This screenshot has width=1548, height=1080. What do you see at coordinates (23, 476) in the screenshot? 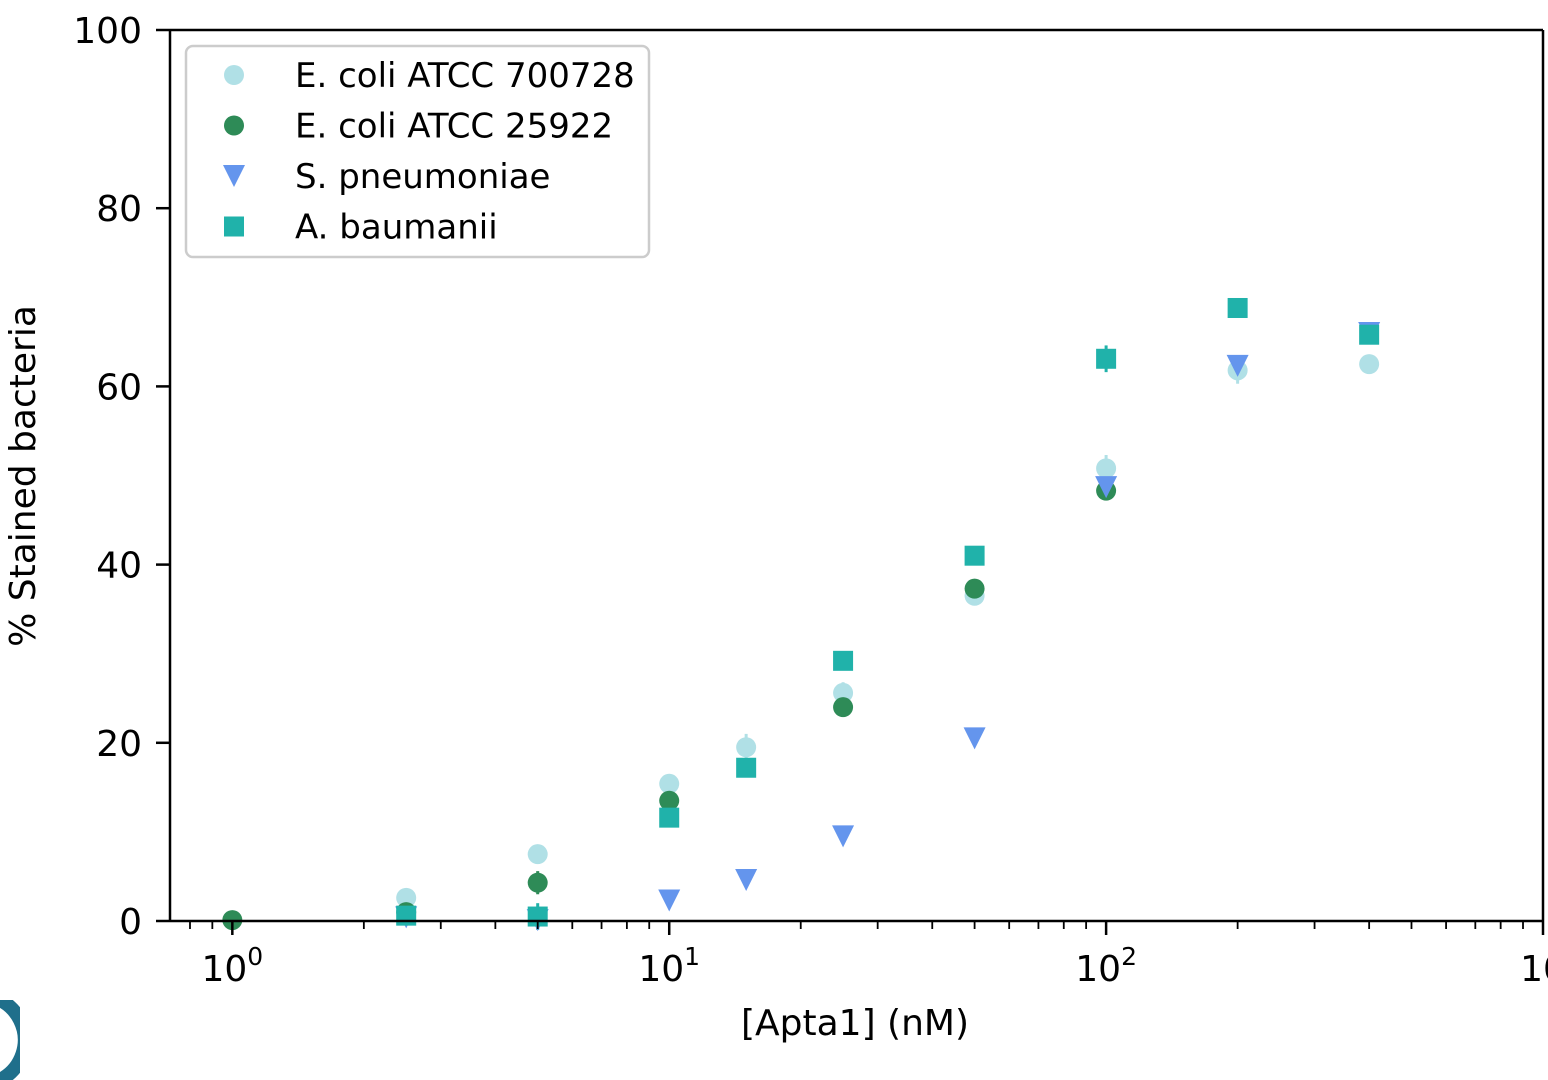
I see `y-axis-label: % Stained bacteria` at bounding box center [23, 476].